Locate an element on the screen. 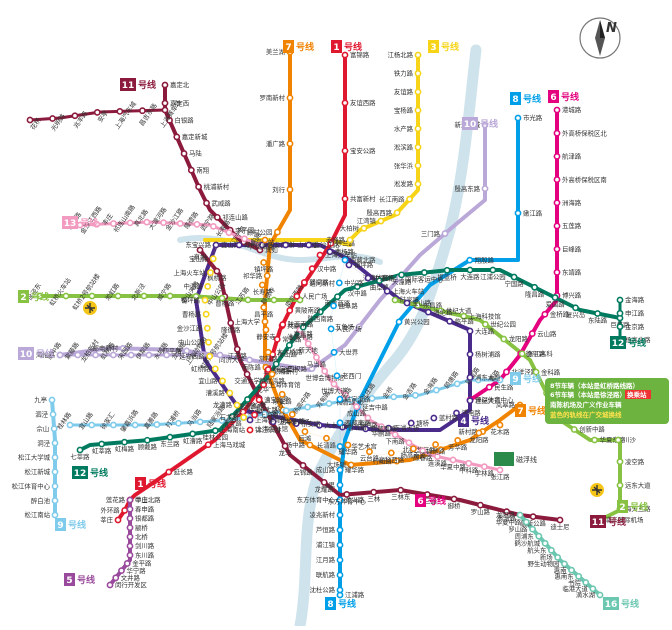 This screenshot has width=672, height=630. line-badge-1: 1 号线 is located at coordinates (150, 483).